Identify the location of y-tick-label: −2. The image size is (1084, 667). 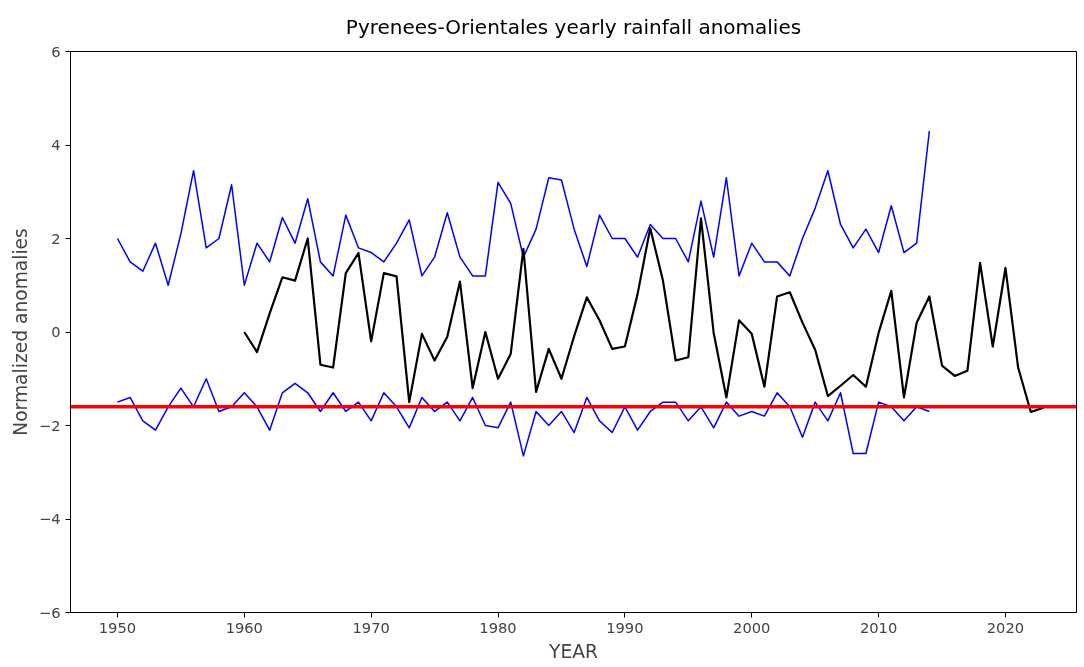
(49, 425).